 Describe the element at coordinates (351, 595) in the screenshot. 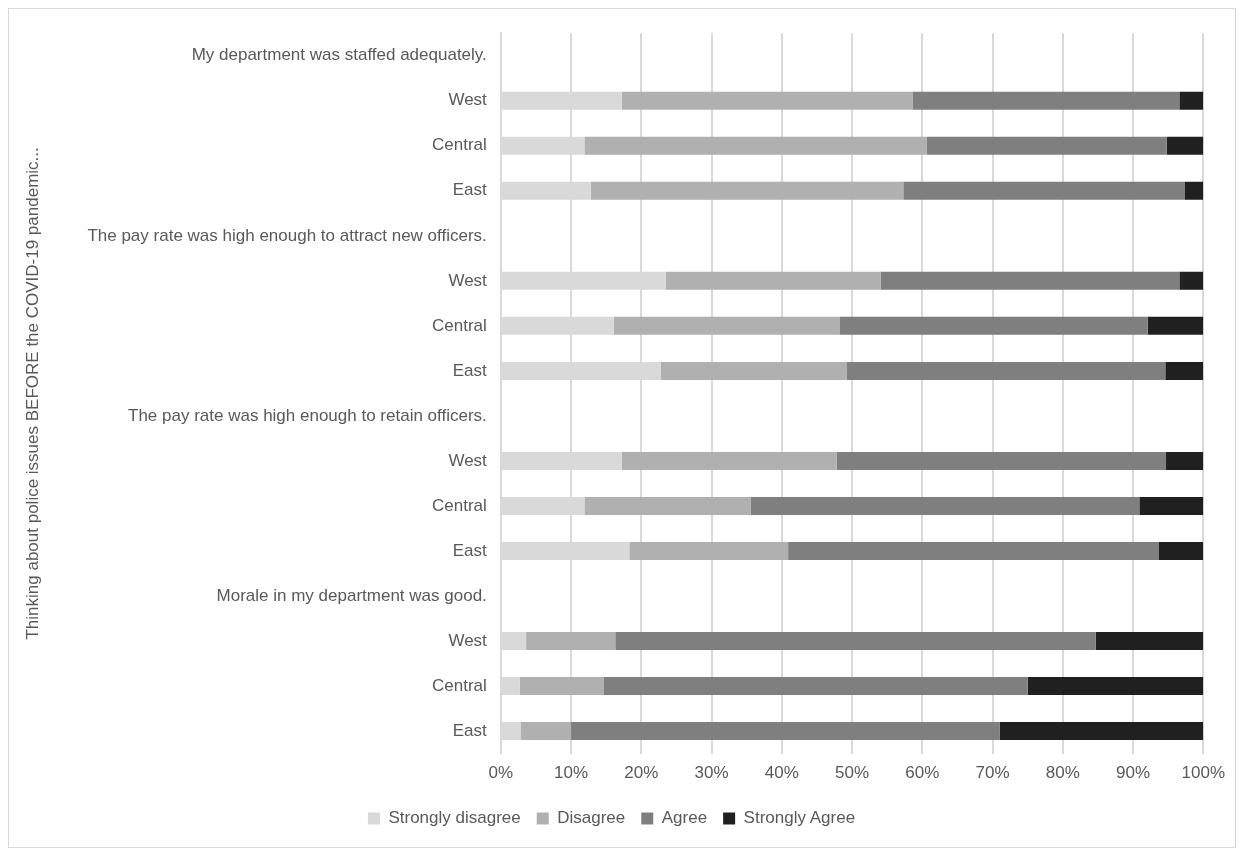

I see `y-tick-label: Morale in my department was good.` at that location.